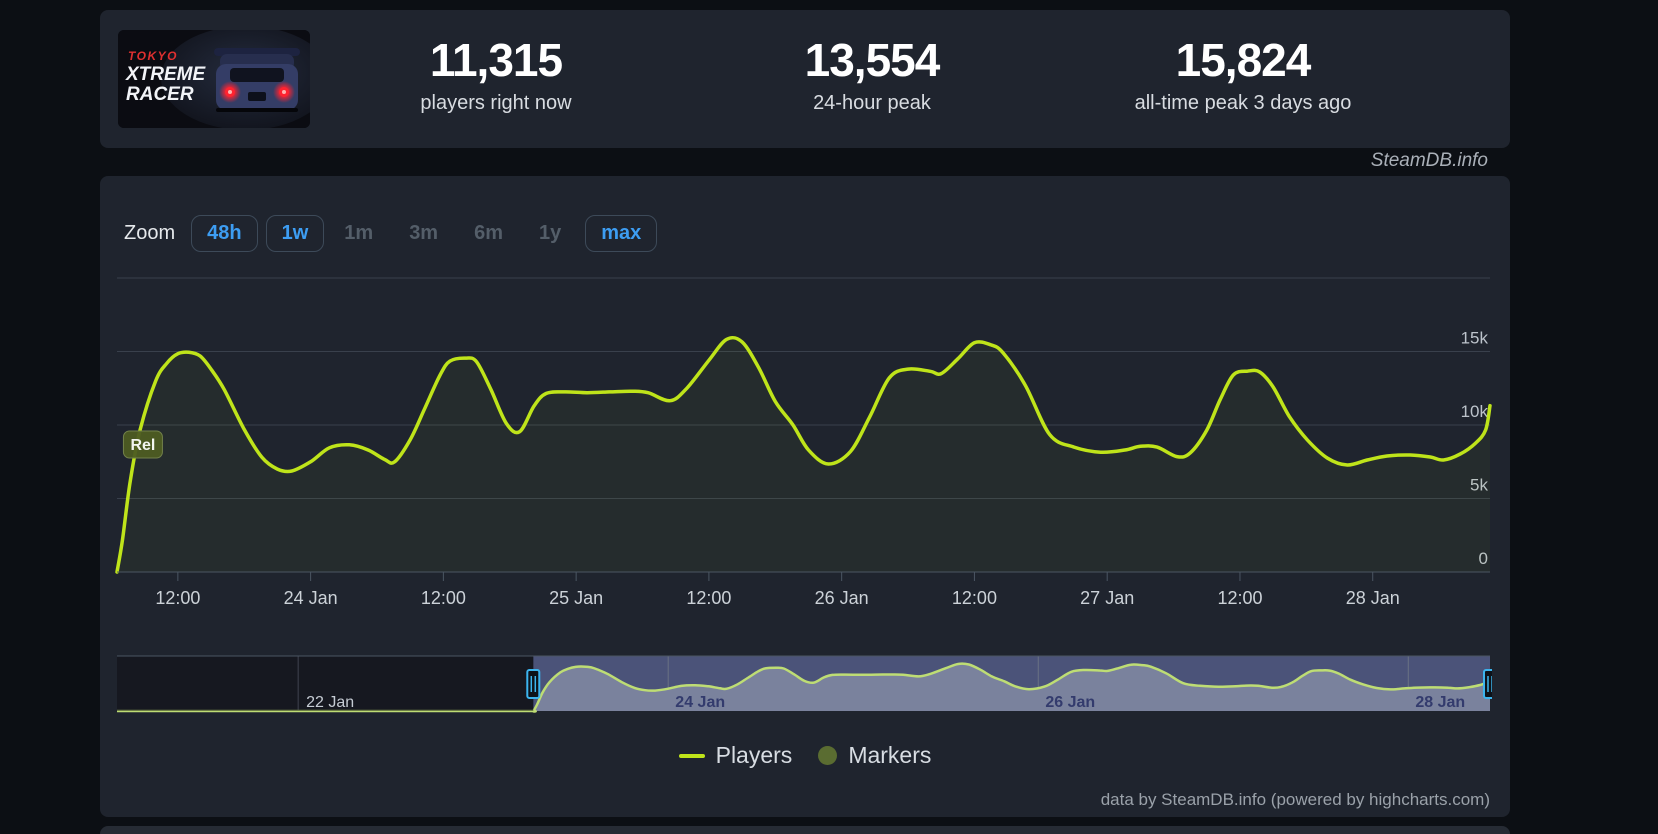 This screenshot has width=1658, height=834. What do you see at coordinates (754, 755) in the screenshot?
I see `legend-label: Players` at bounding box center [754, 755].